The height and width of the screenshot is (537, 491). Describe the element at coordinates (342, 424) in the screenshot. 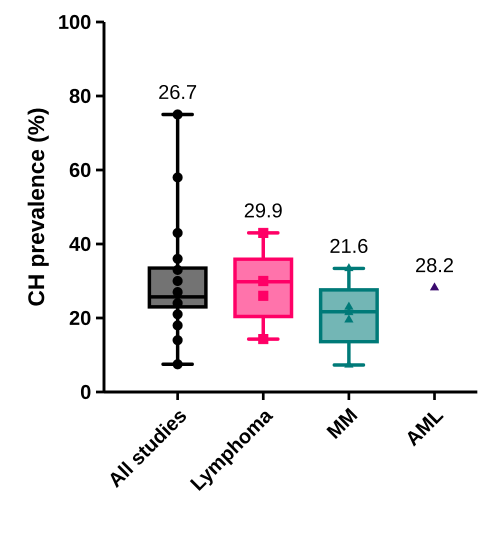

I see `x-tick-label: MM` at that location.